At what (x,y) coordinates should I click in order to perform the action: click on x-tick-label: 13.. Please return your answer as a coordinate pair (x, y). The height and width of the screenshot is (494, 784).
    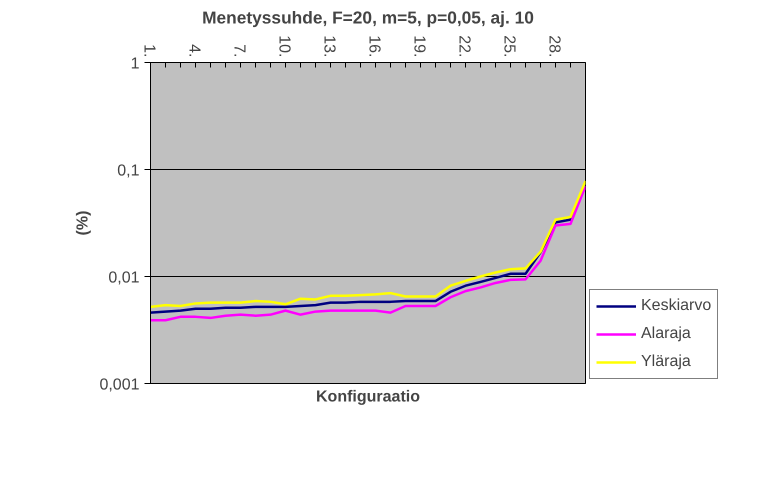
    Looking at the image, I should click on (329, 46).